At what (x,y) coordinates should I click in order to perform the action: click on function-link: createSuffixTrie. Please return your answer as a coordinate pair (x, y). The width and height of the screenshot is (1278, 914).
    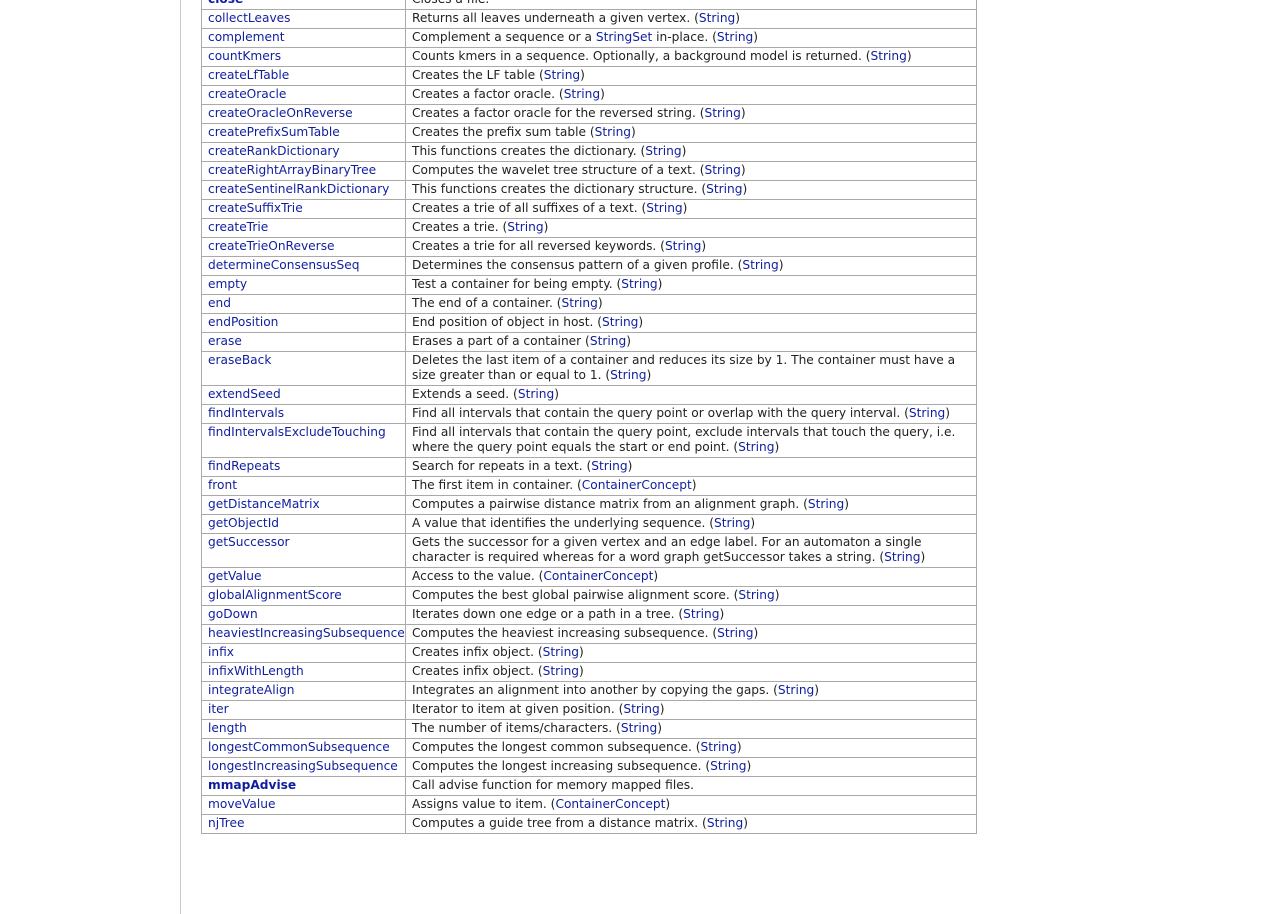
    Looking at the image, I should click on (255, 208).